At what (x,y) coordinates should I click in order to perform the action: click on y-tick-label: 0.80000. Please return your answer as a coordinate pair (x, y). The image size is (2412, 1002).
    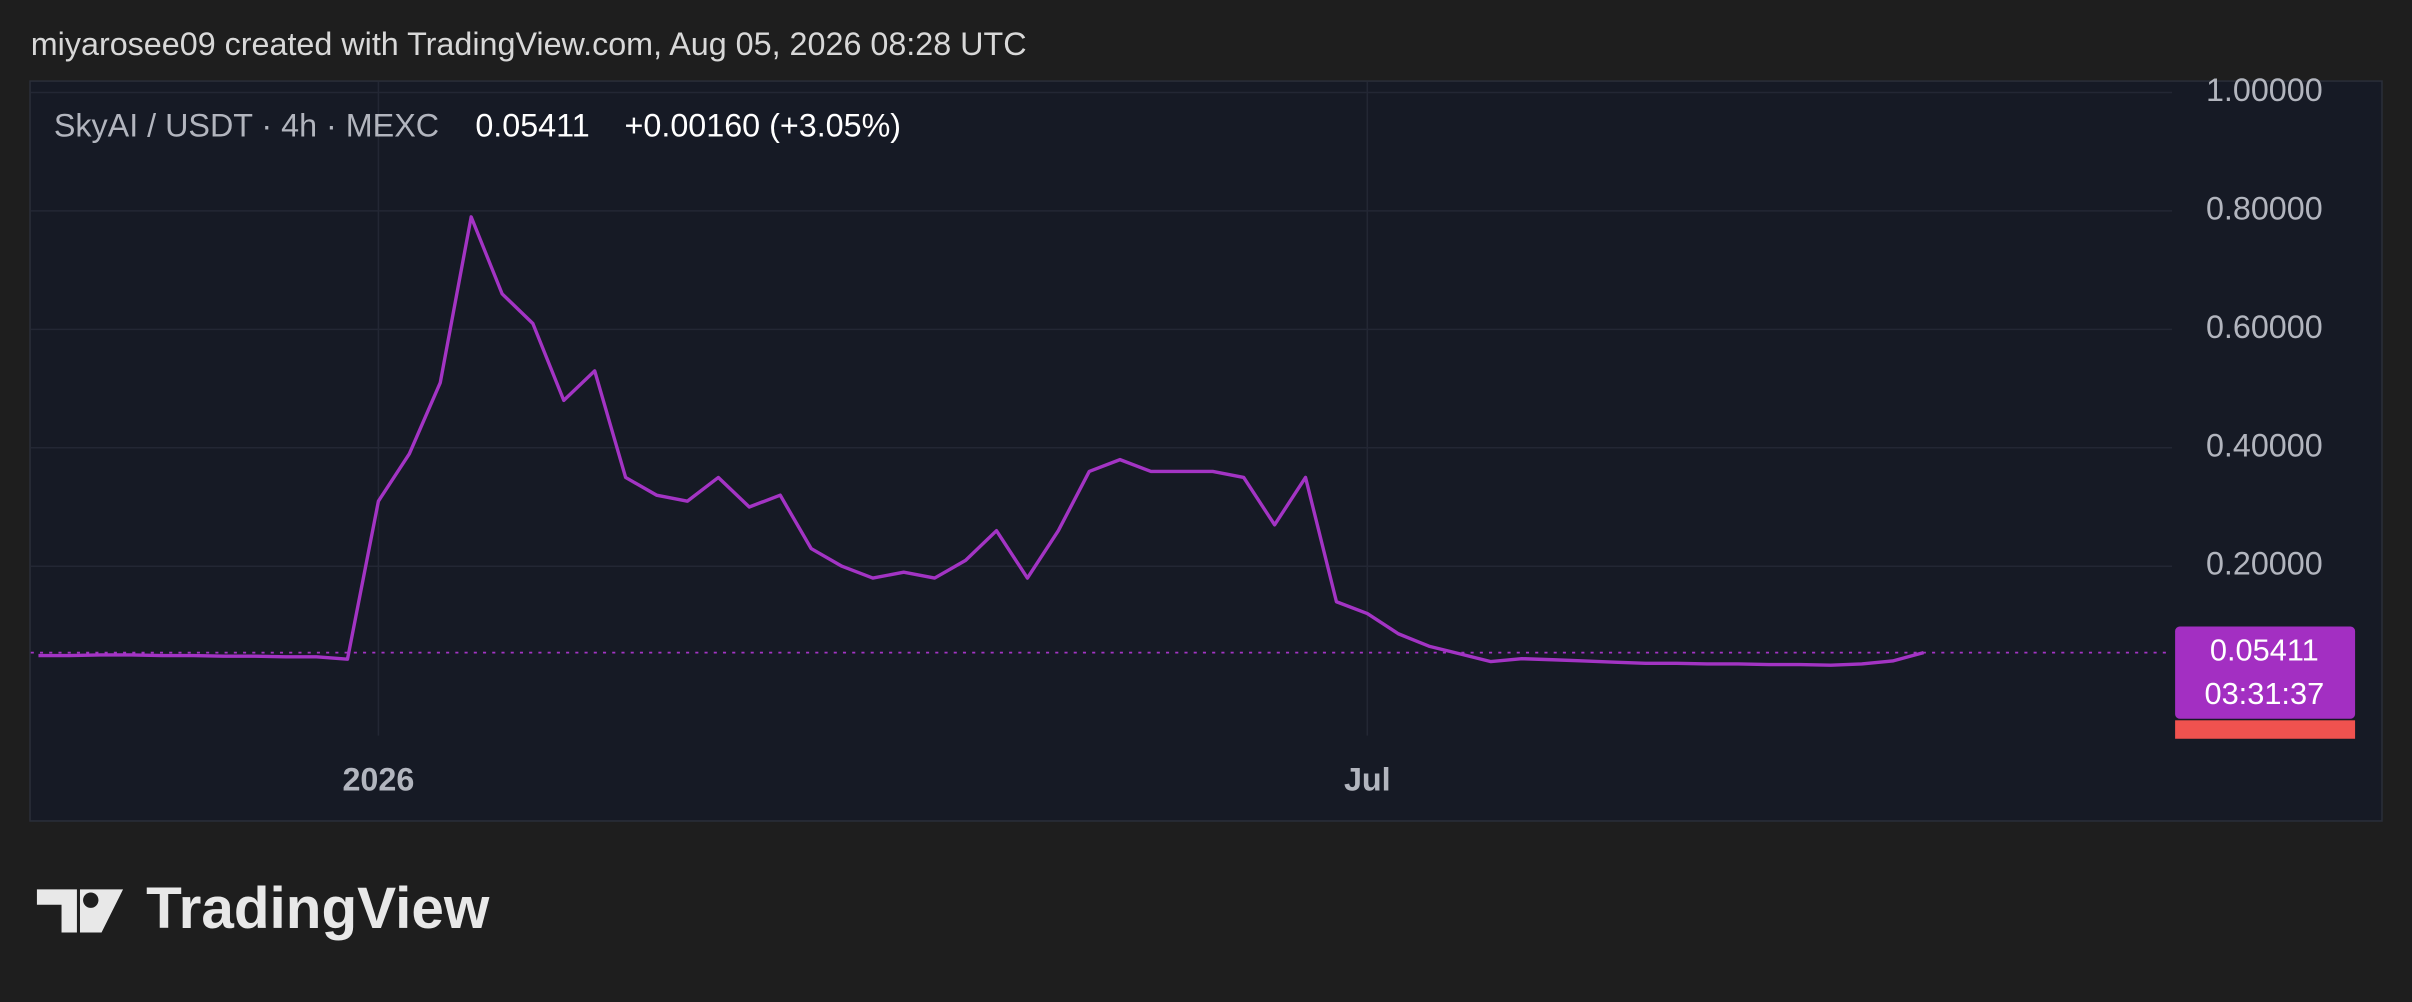
    Looking at the image, I should click on (2264, 208).